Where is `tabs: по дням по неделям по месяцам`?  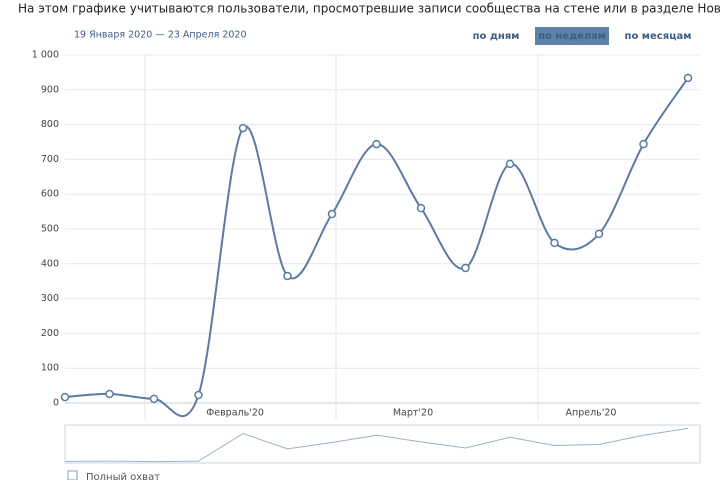
tabs: по дням по неделям по месяцам is located at coordinates (582, 36).